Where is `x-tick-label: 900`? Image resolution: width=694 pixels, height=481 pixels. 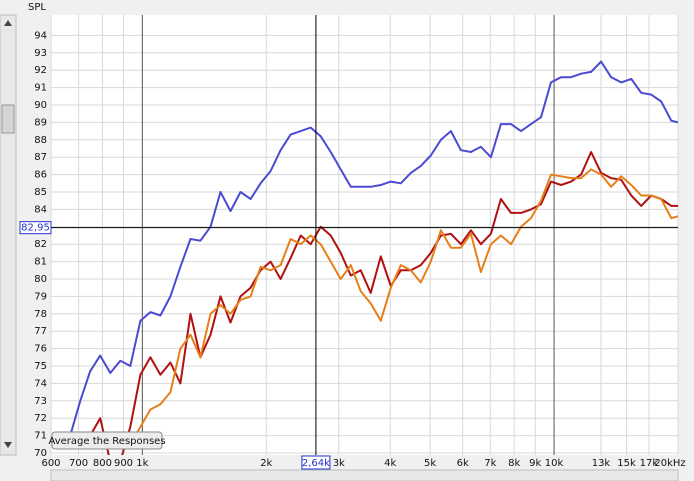
x-tick-label: 900 is located at coordinates (123, 463).